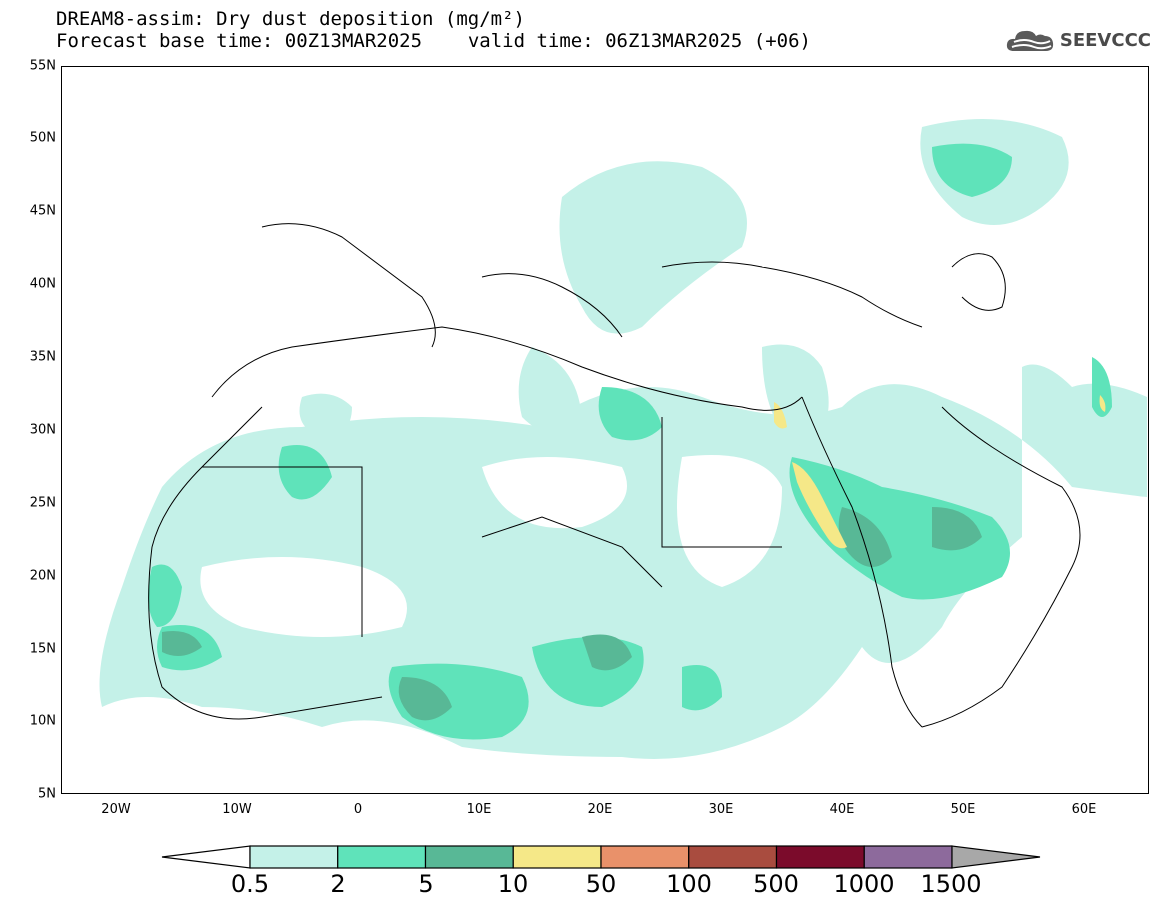 This screenshot has height=907, width=1165. What do you see at coordinates (250, 884) in the screenshot?
I see `colorbar-label: 0.5` at bounding box center [250, 884].